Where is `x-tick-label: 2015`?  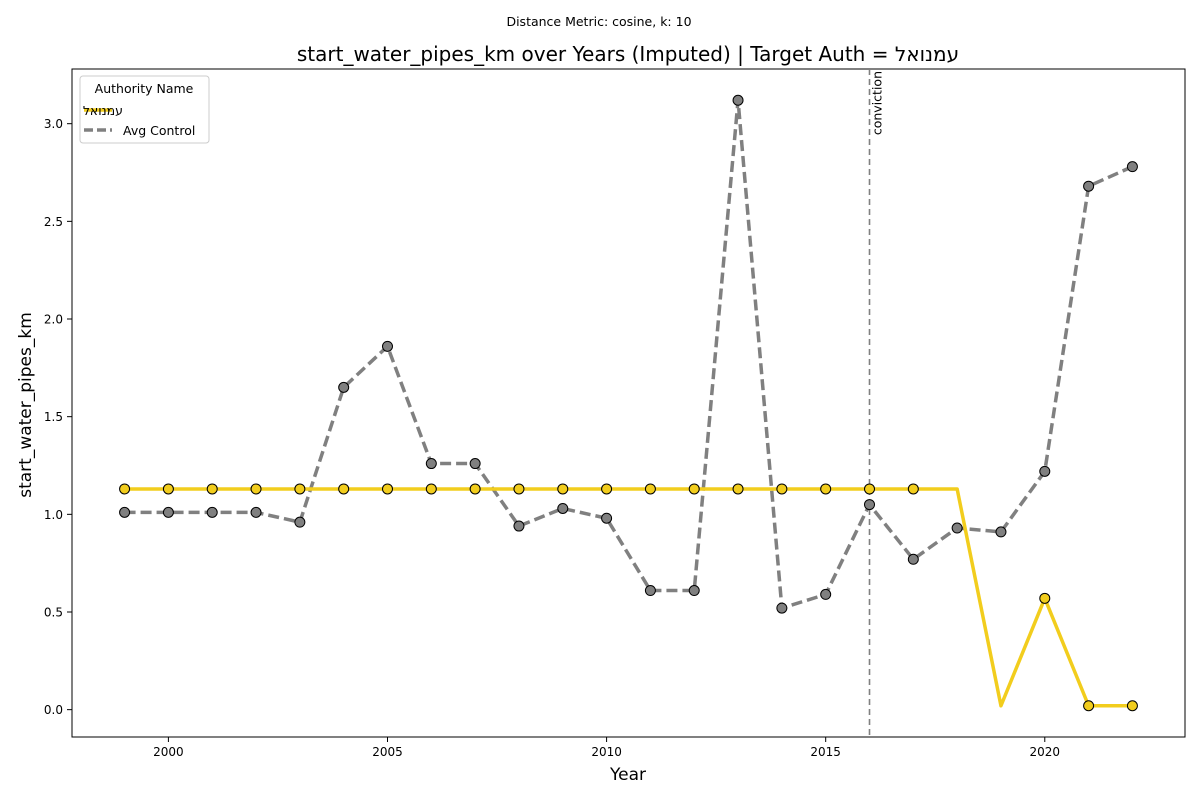 x-tick-label: 2015 is located at coordinates (825, 752).